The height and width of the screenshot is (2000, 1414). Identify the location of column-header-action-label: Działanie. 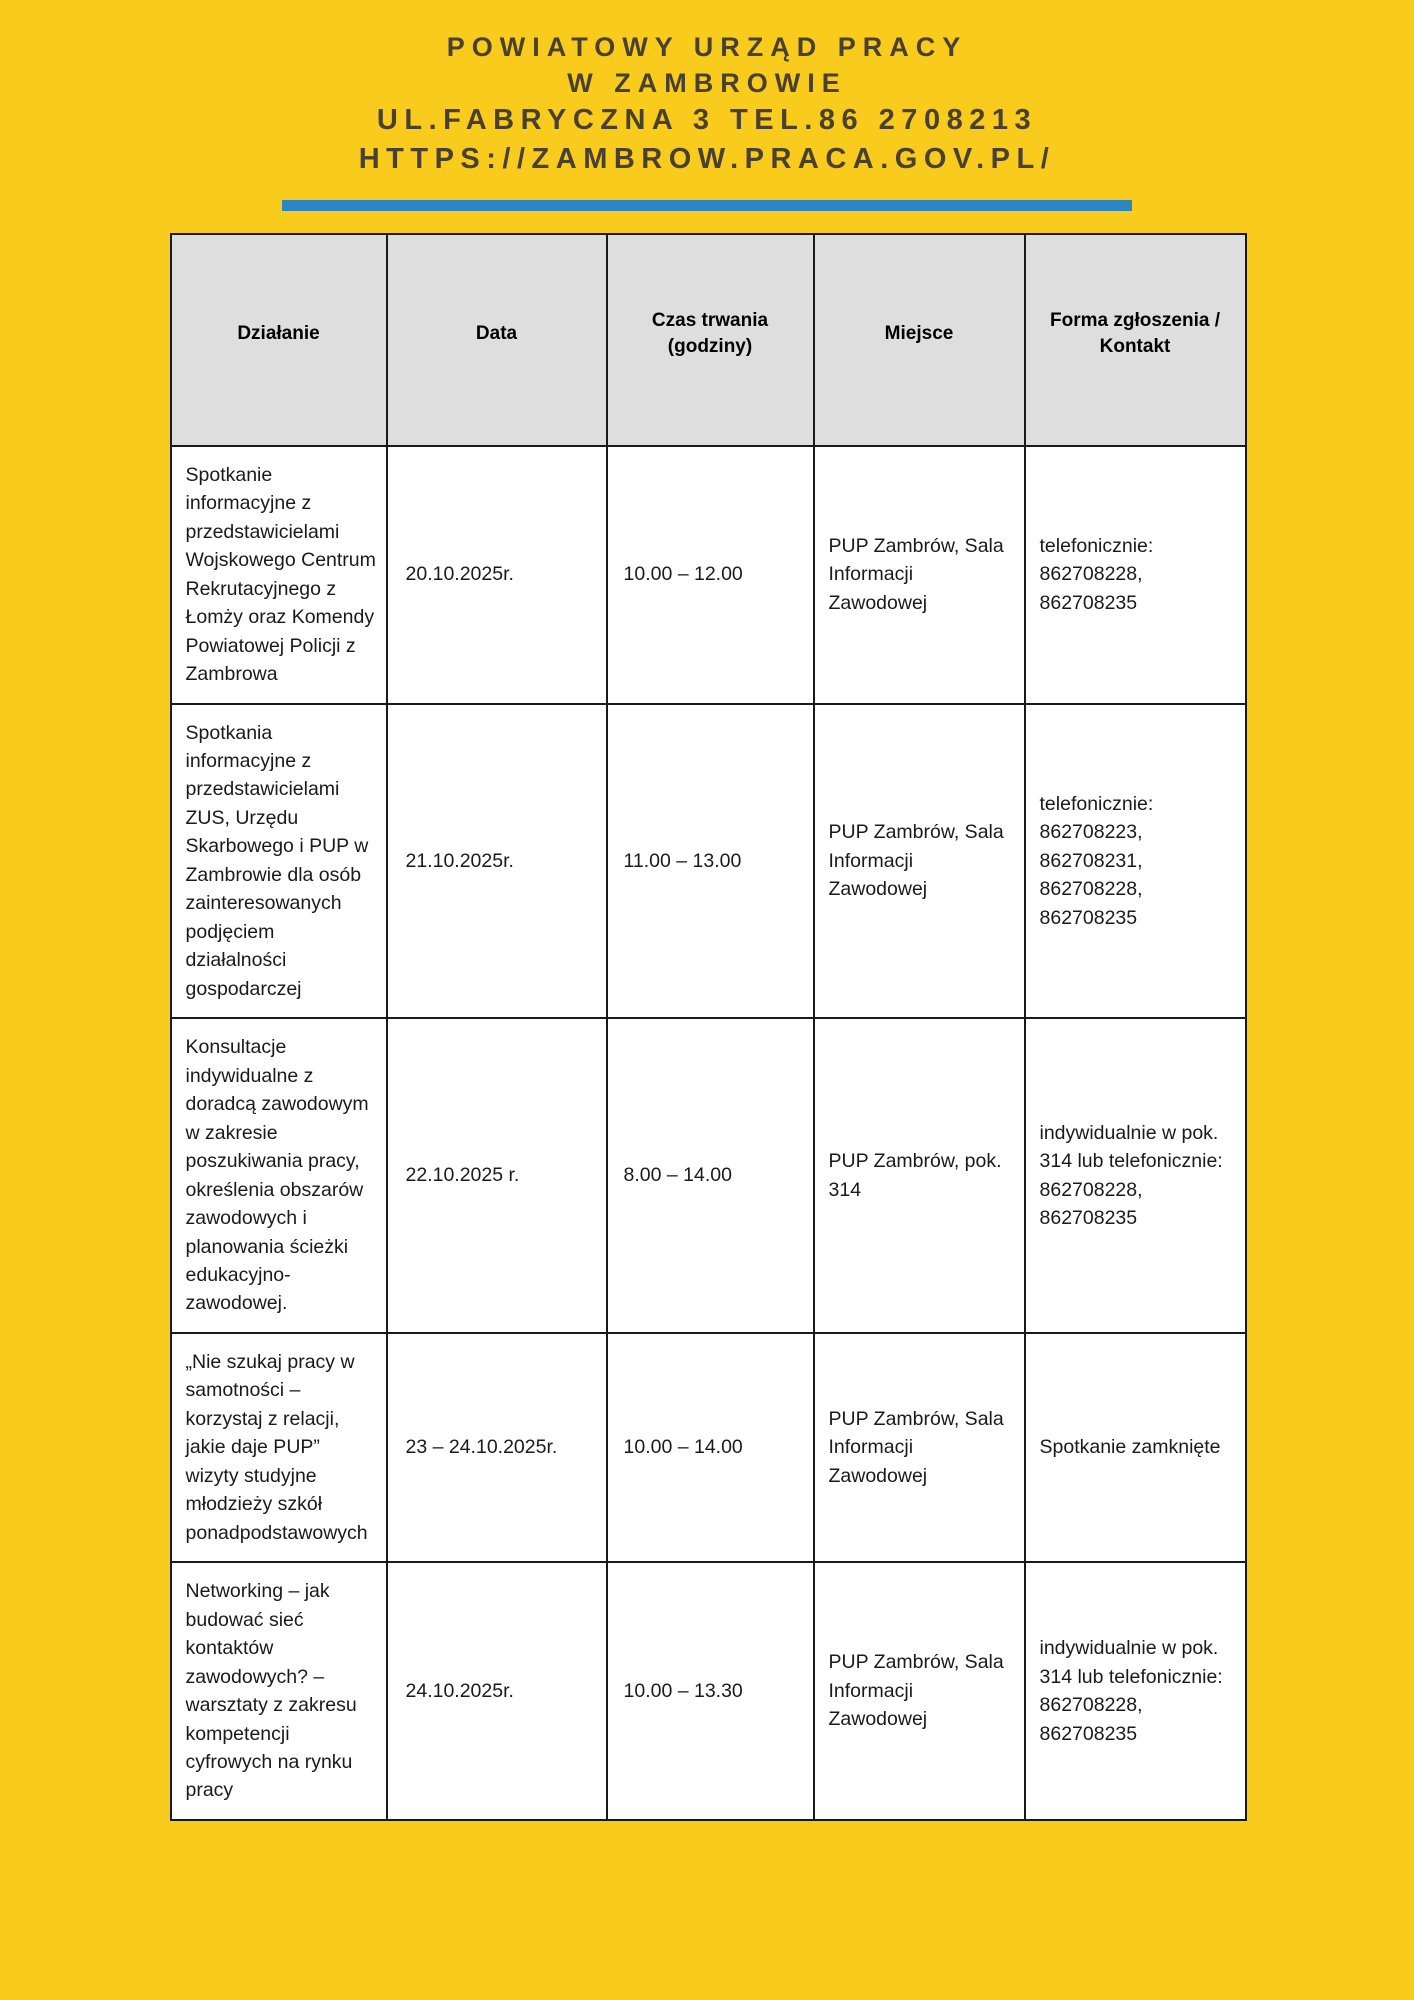
(278, 333).